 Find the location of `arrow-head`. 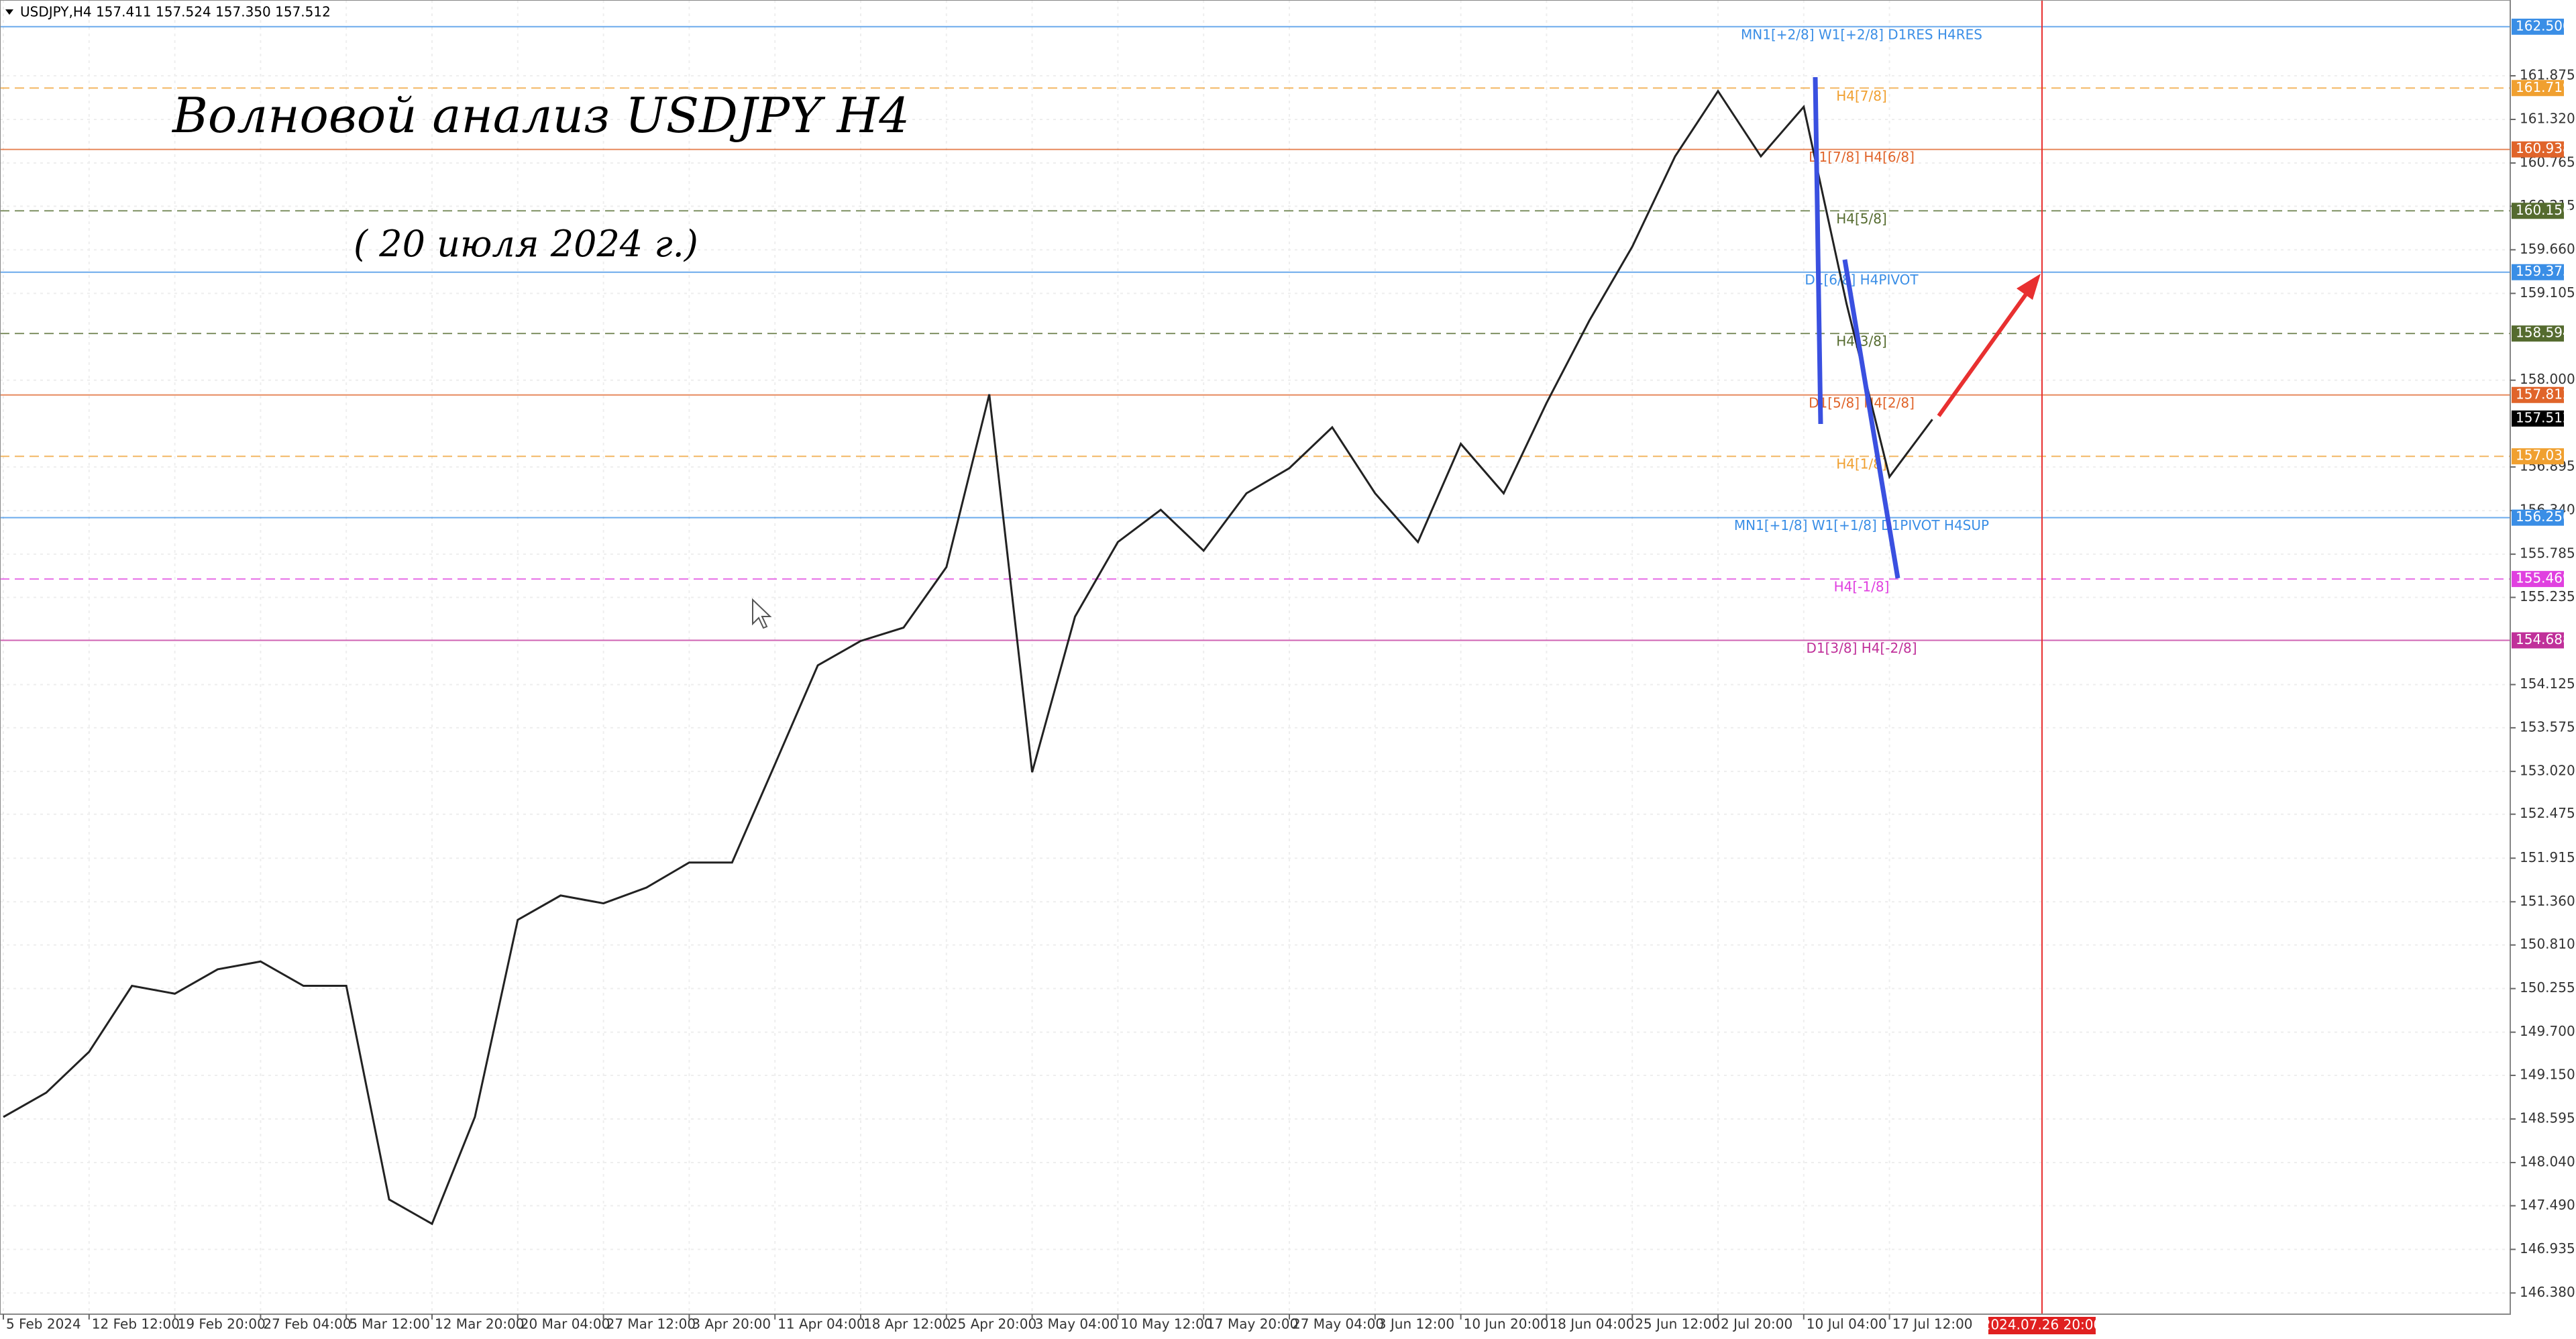

arrow-head is located at coordinates (2029, 287).